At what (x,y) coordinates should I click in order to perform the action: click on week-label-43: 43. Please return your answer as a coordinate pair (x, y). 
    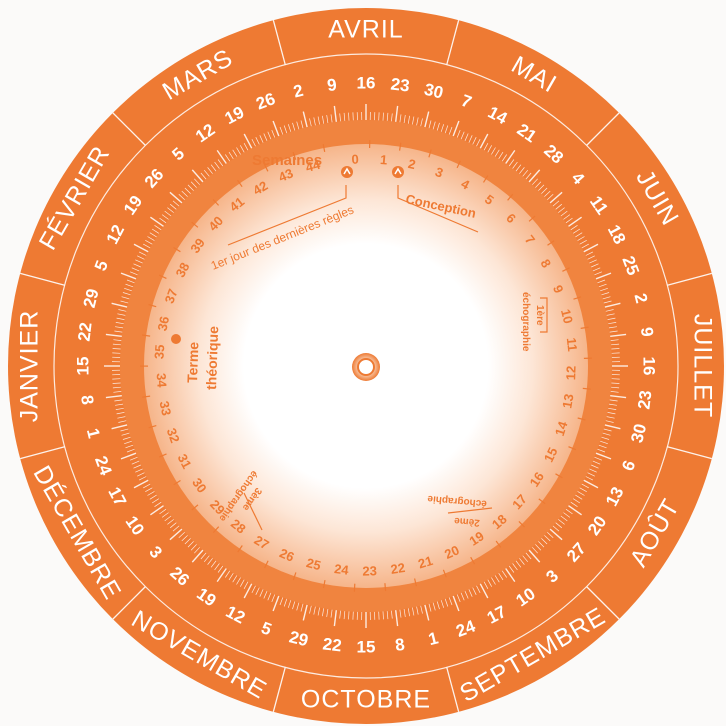
    Looking at the image, I should click on (285, 174).